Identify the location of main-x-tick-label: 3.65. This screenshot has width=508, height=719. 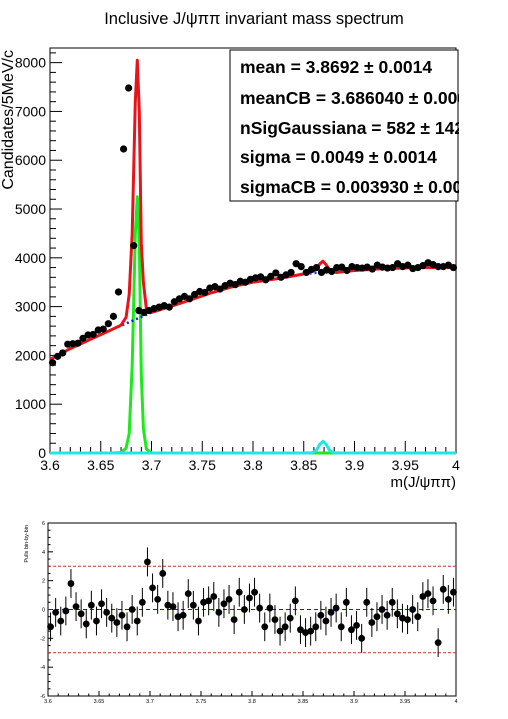
(100, 465).